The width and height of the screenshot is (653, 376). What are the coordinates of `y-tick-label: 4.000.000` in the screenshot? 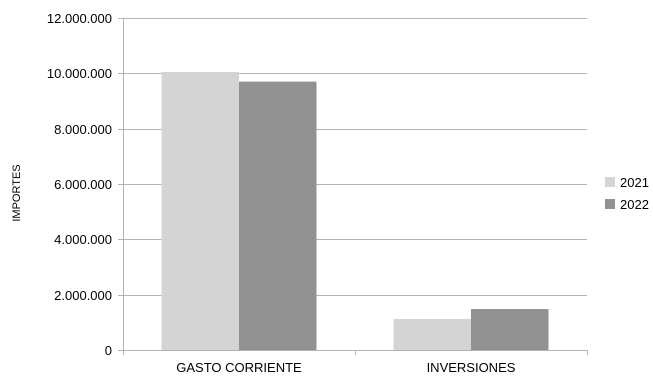 It's located at (83, 239).